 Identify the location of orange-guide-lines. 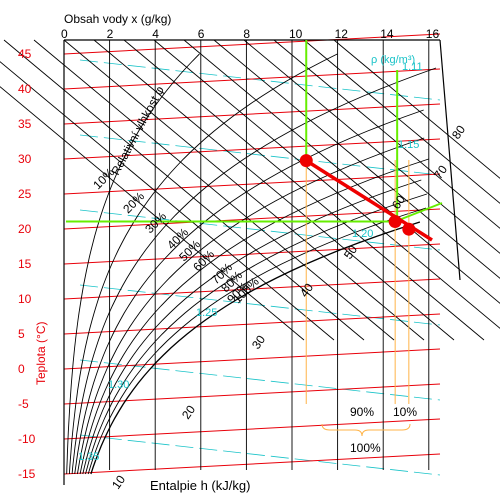
(358, 298).